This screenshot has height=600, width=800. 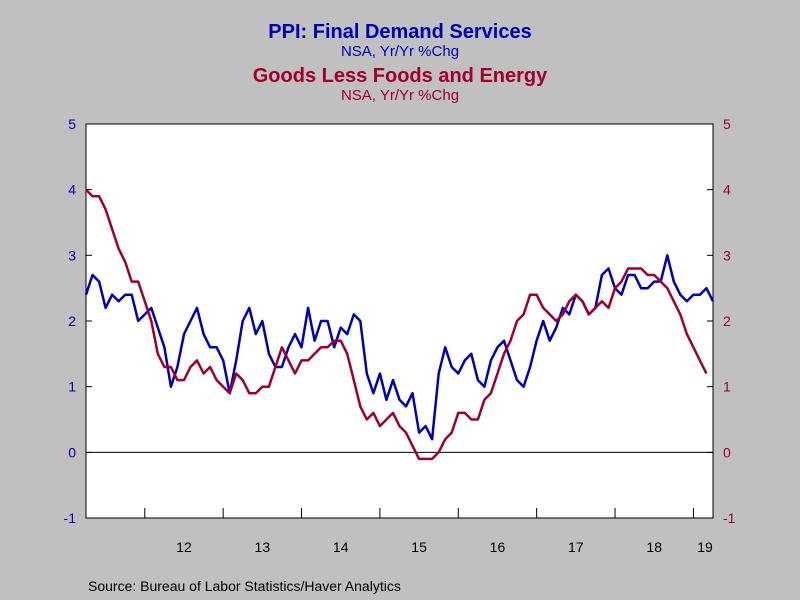 What do you see at coordinates (498, 547) in the screenshot?
I see `x-tick-label: 16` at bounding box center [498, 547].